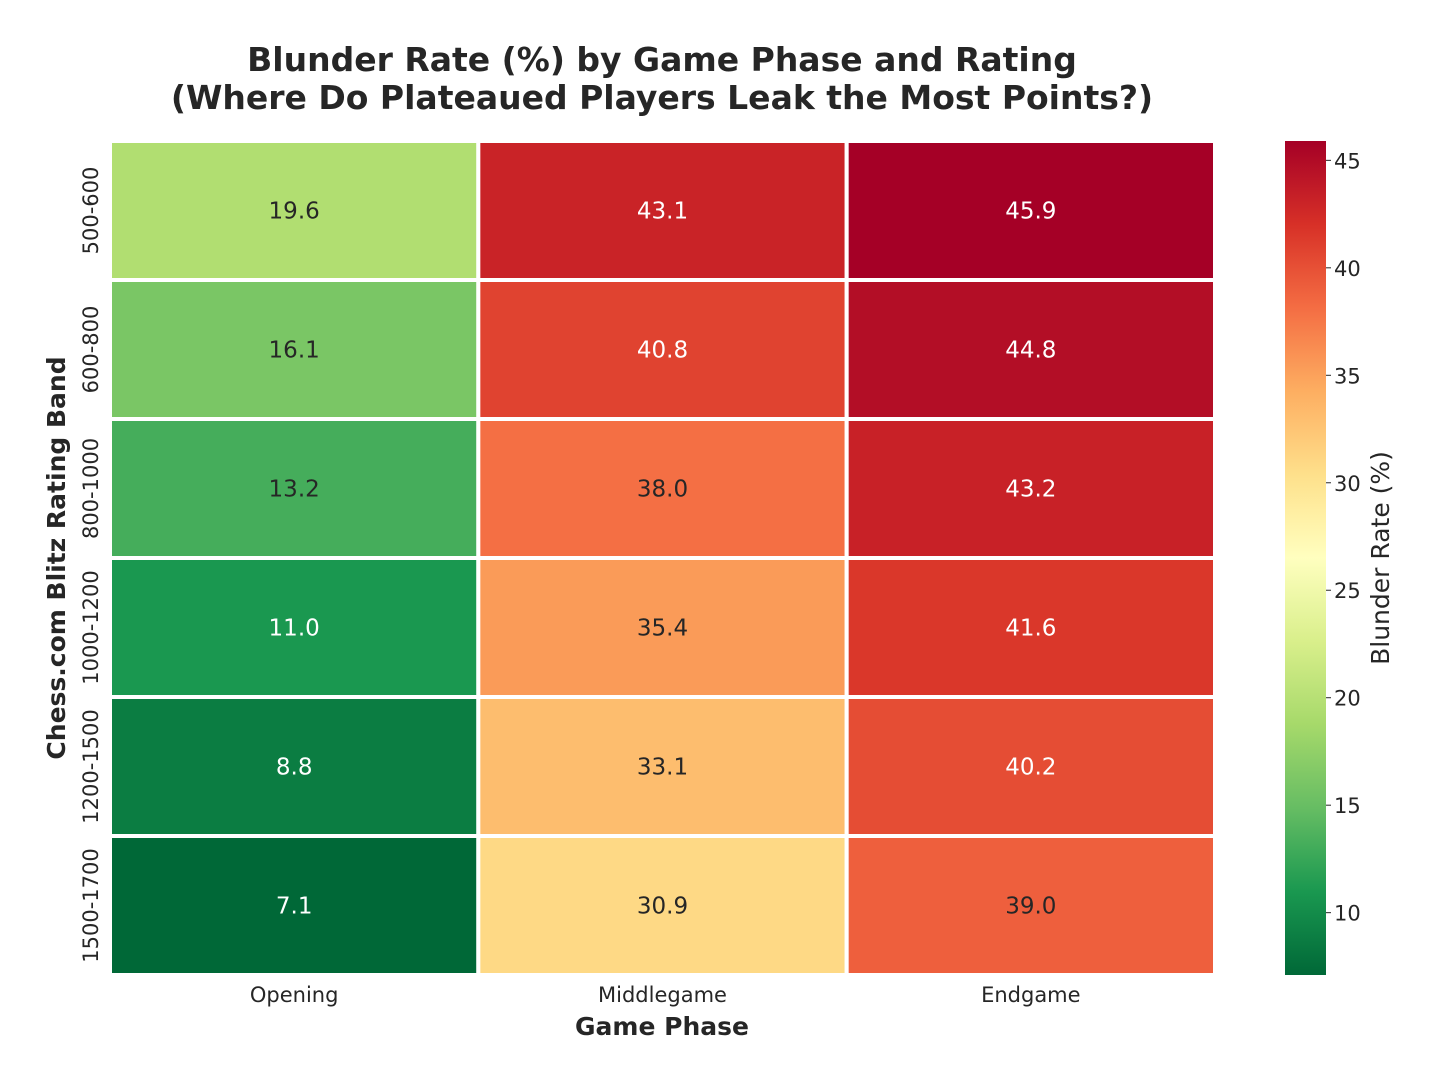 This screenshot has width=1441, height=1086. What do you see at coordinates (1347, 161) in the screenshot?
I see `colorbar-tick-label: 45` at bounding box center [1347, 161].